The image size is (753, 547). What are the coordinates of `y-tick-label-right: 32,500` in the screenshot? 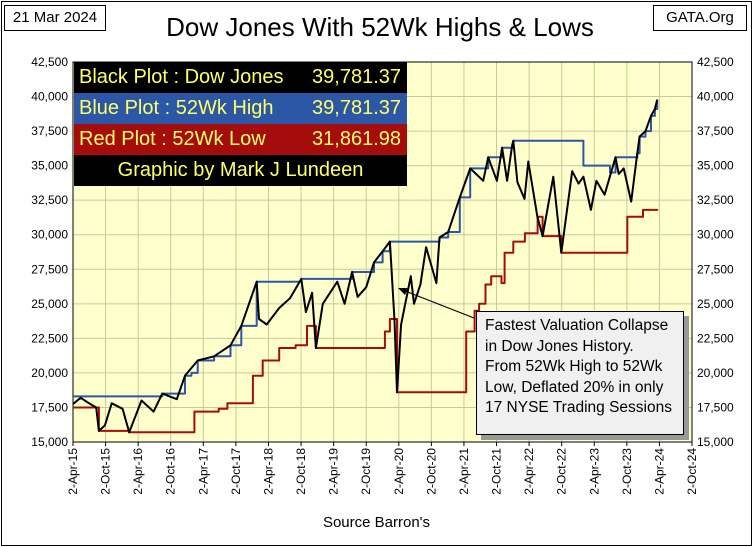 It's located at (715, 200).